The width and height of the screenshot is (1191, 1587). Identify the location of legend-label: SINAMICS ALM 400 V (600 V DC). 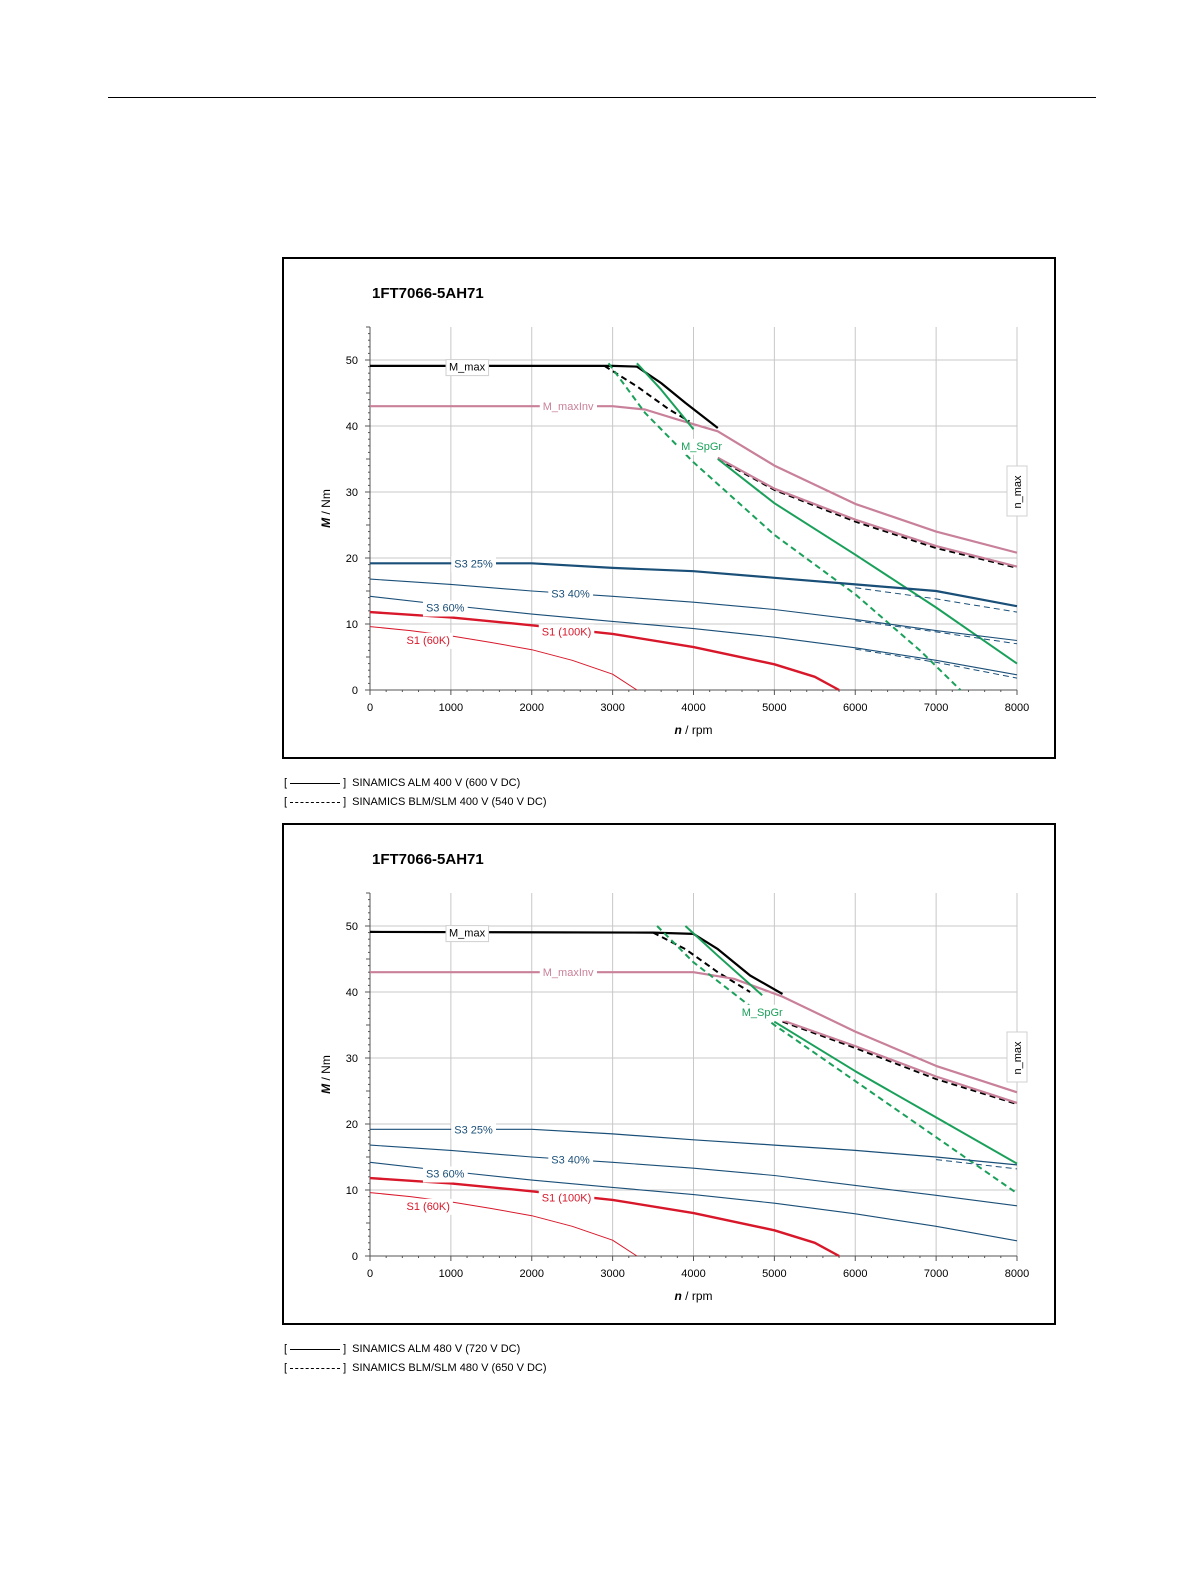
(436, 783).